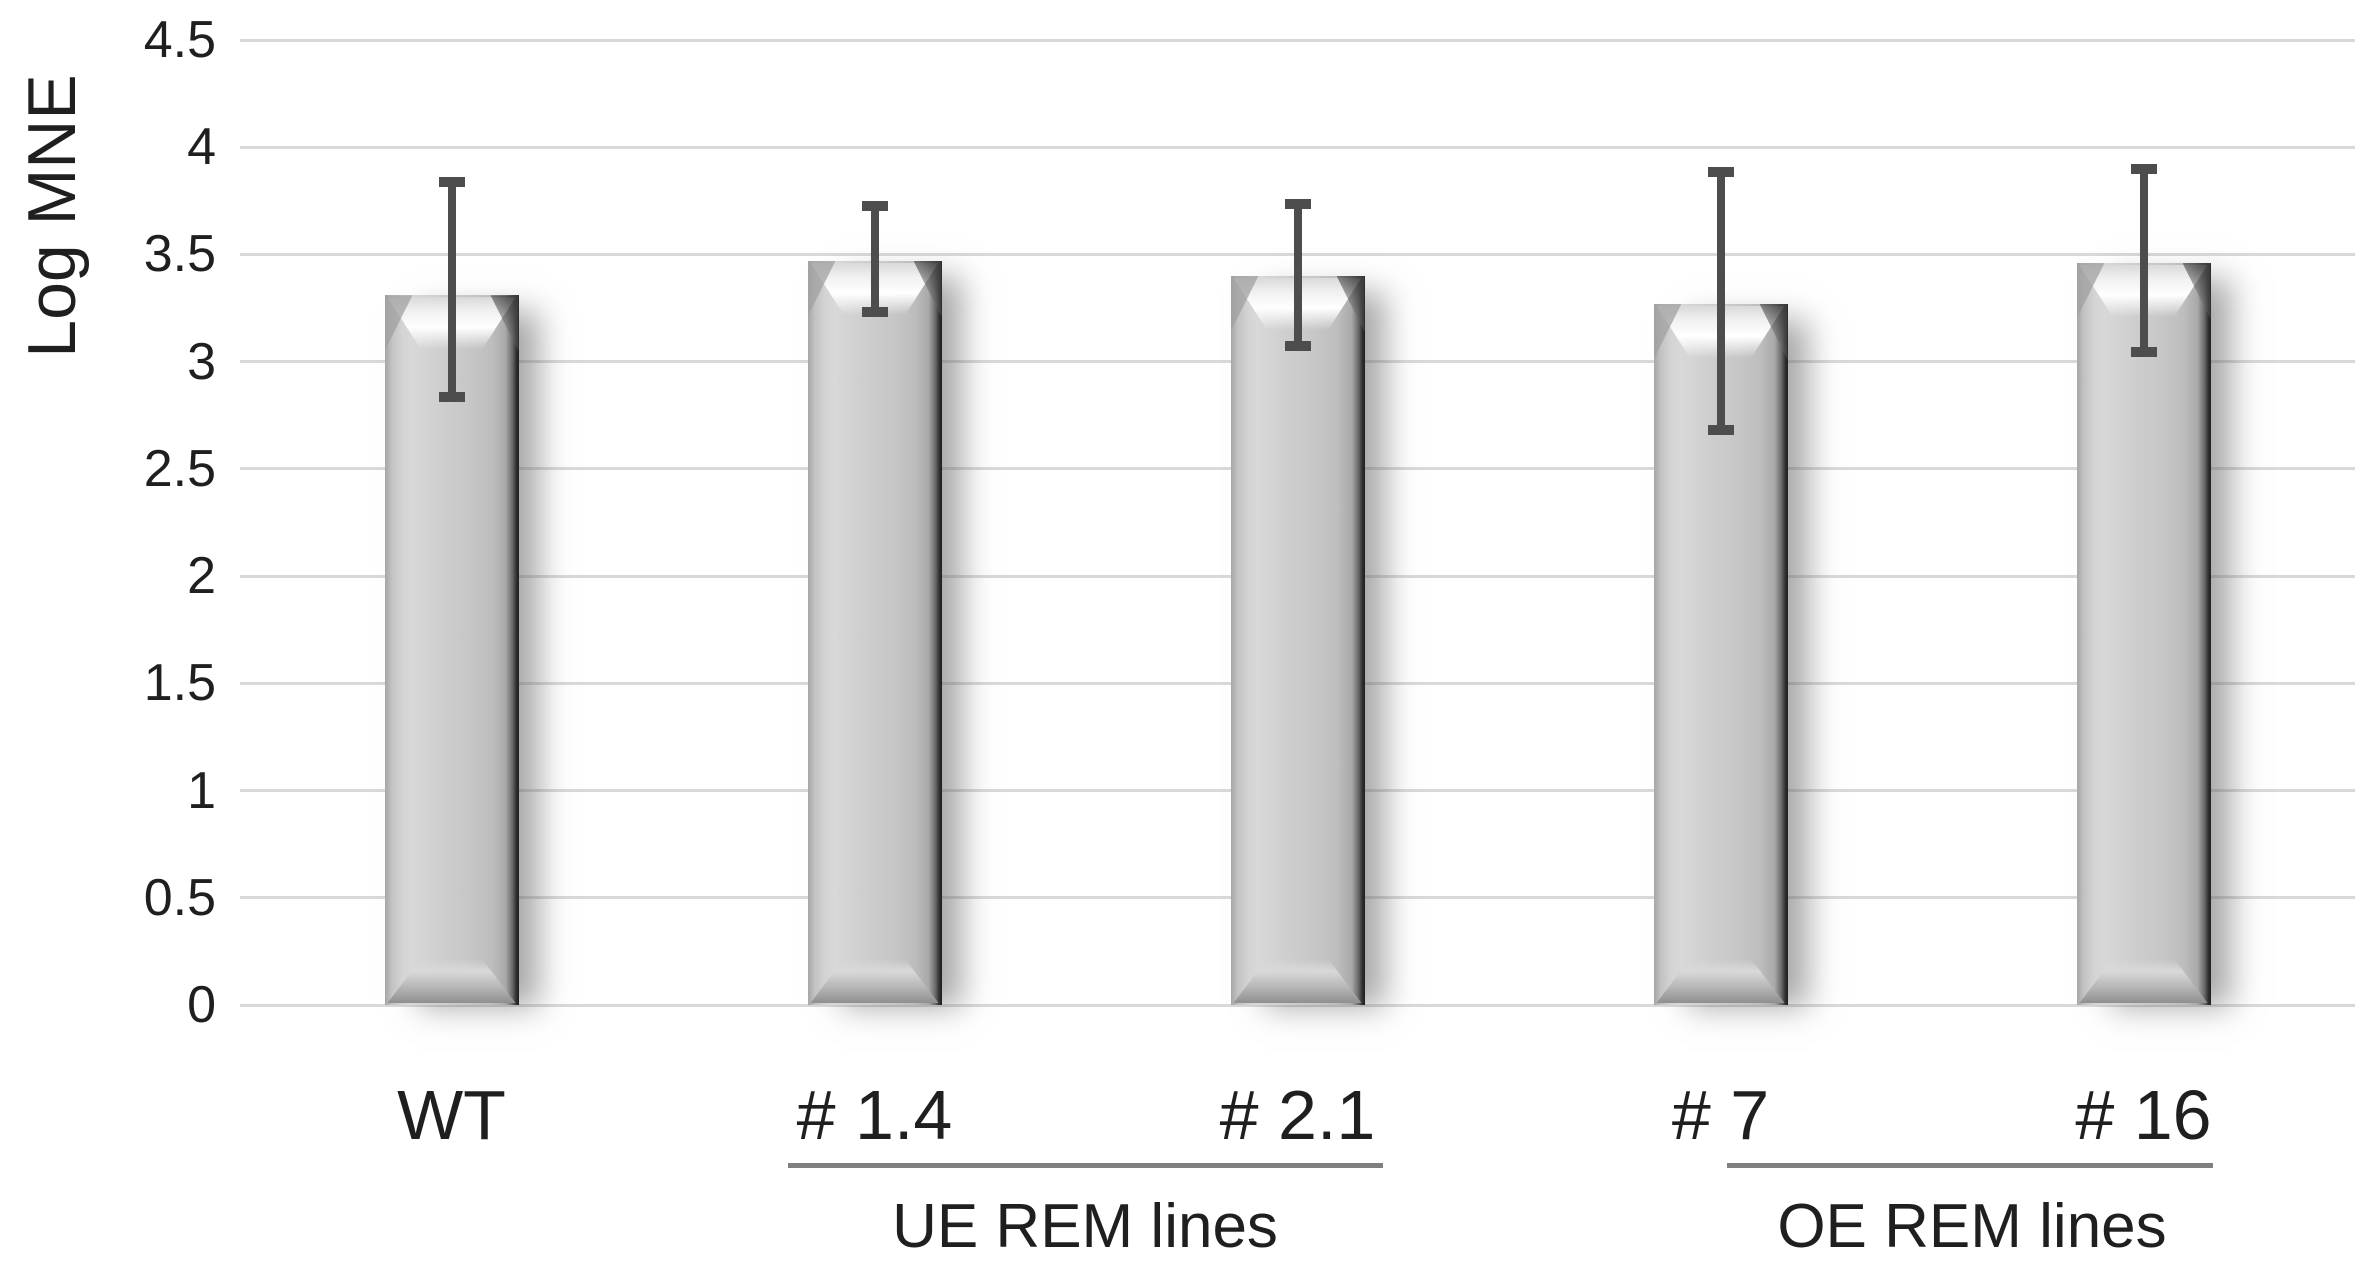 The height and width of the screenshot is (1275, 2373). I want to click on y-tick-label: 2, so click(201, 576).